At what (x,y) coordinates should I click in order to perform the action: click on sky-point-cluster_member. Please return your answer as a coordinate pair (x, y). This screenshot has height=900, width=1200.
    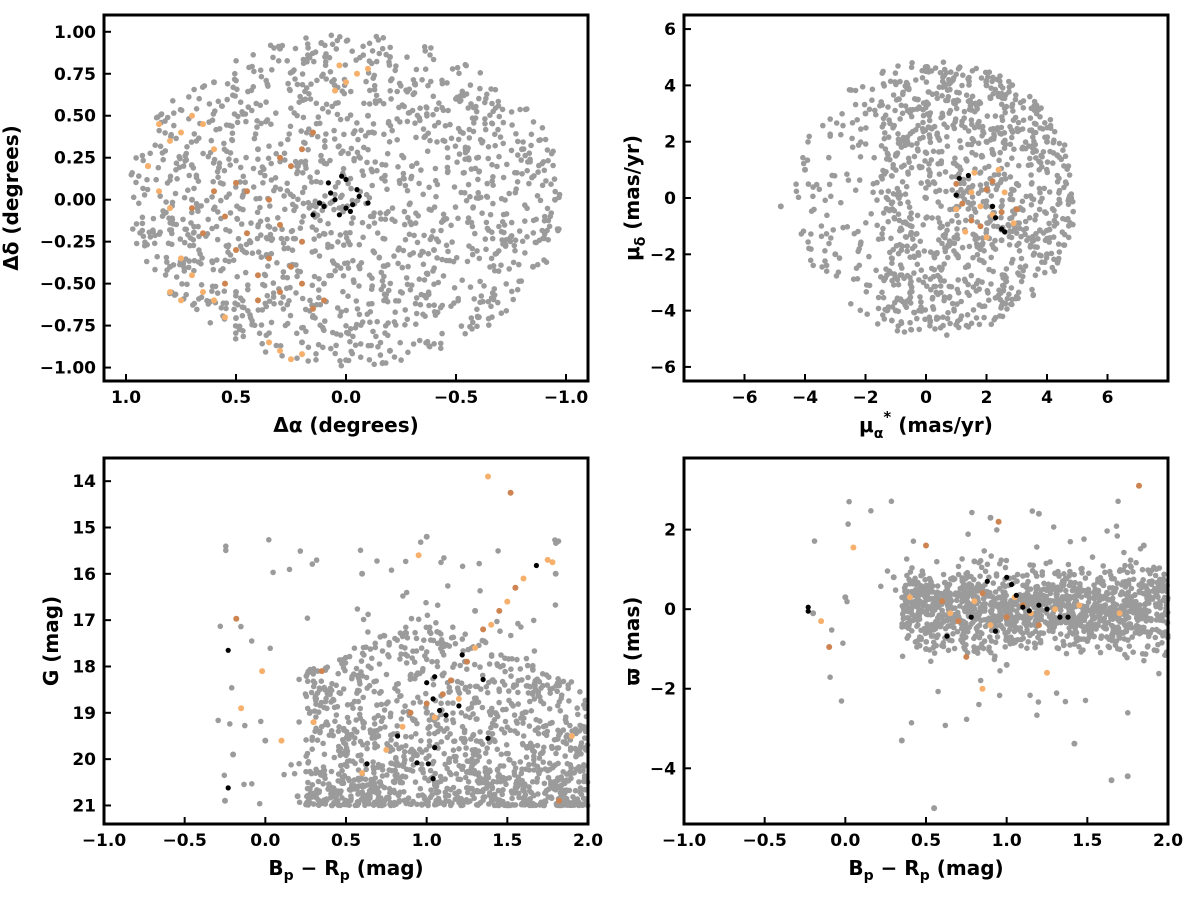
    Looking at the image, I should click on (331, 193).